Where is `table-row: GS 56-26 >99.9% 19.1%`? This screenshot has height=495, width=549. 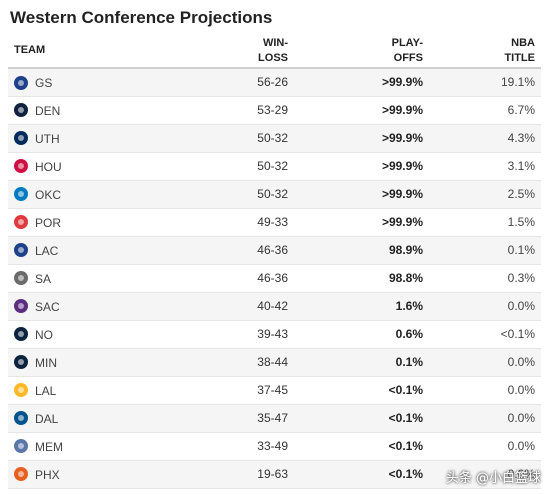
table-row: GS 56-26 >99.9% 19.1% is located at coordinates (274, 82).